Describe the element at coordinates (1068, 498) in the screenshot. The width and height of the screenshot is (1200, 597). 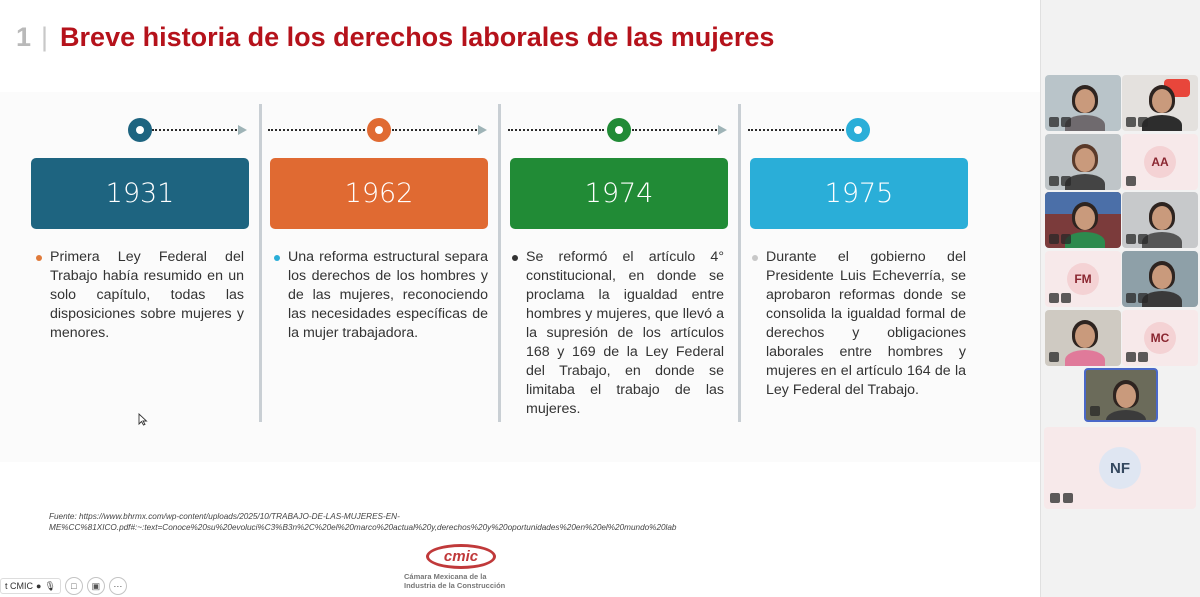
I see `mic-off-icon` at that location.